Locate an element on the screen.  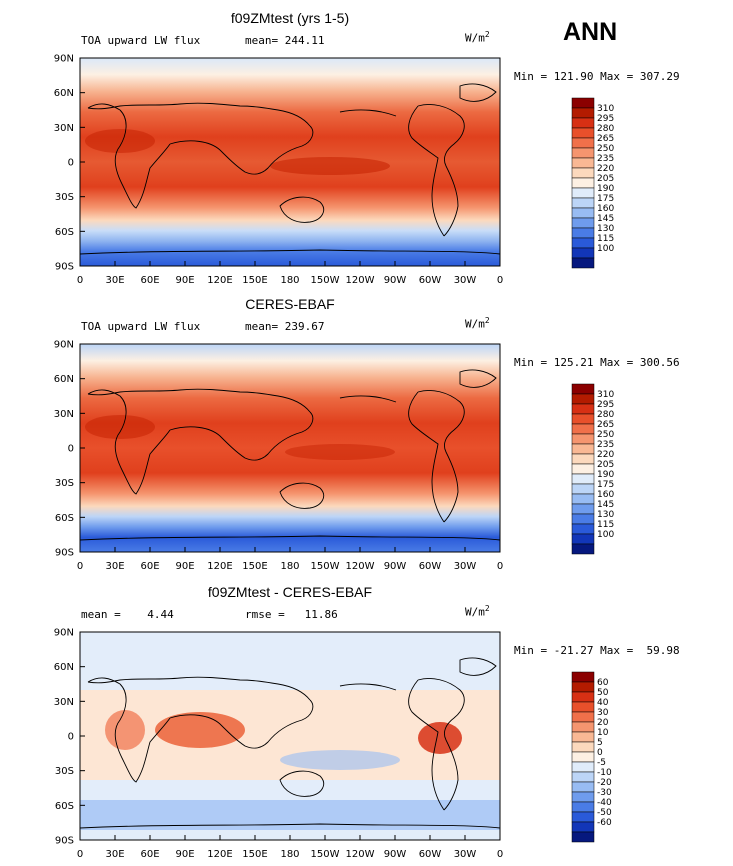
panel-title-obs: CERES-EBAF is located at coordinates (290, 304).